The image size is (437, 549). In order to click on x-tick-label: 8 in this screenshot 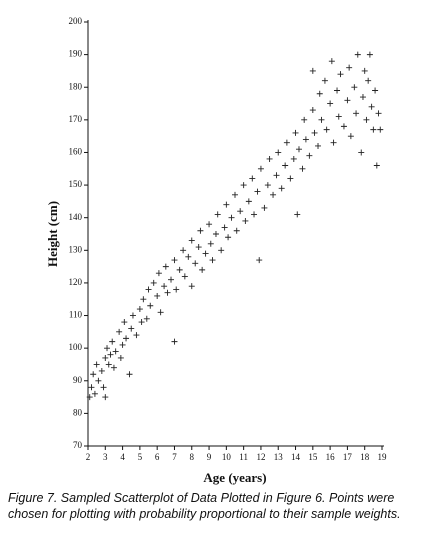, I will do `click(192, 457)`.